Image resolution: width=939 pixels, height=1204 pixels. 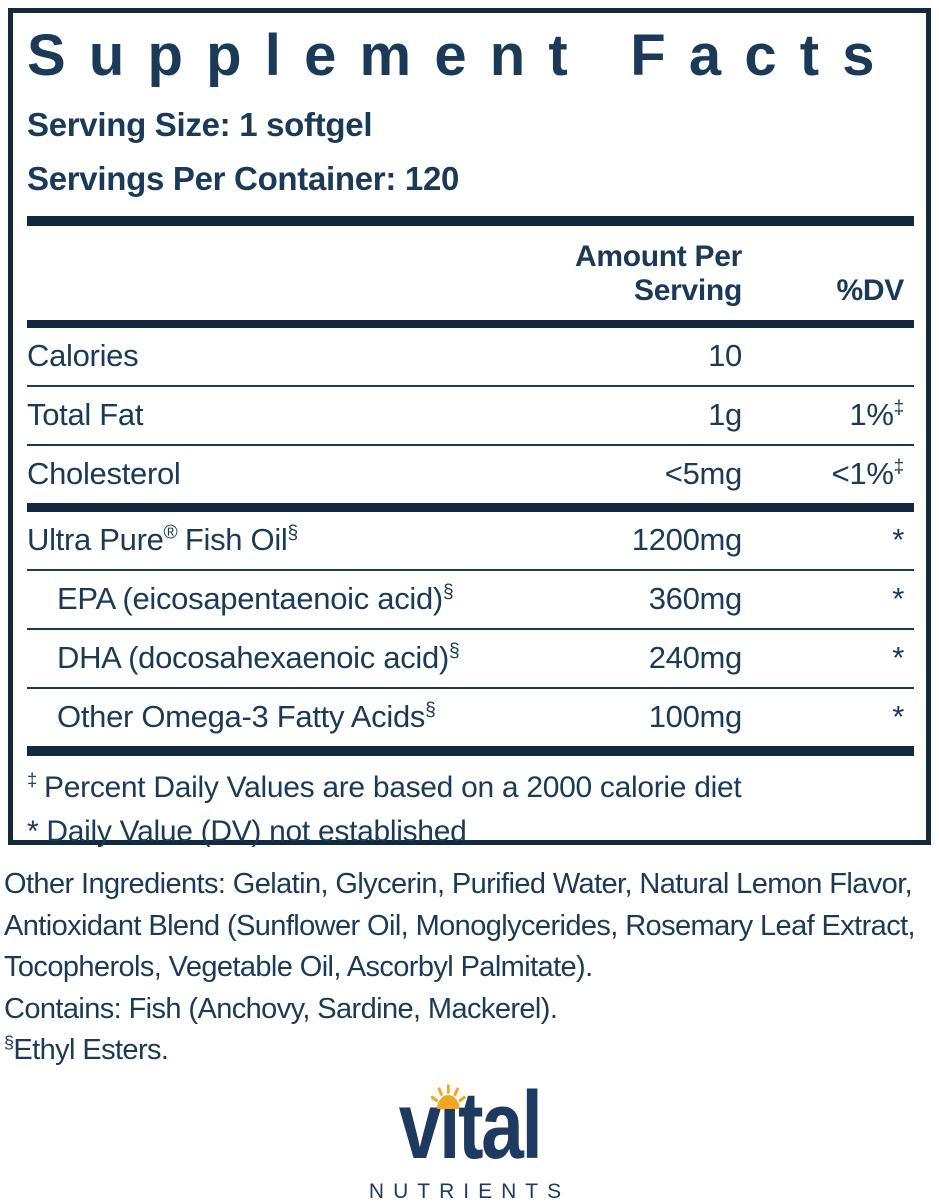 What do you see at coordinates (470, 717) in the screenshot?
I see `table-row: Other Omega-3 Fatty Acids§ 100mg *` at bounding box center [470, 717].